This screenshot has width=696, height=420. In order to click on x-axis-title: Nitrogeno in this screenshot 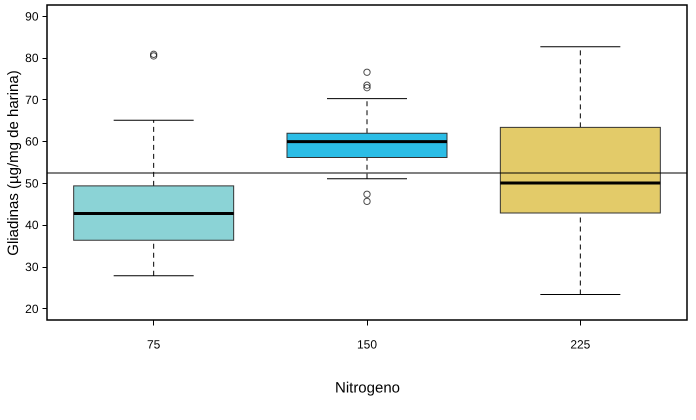, I will do `click(367, 388)`.